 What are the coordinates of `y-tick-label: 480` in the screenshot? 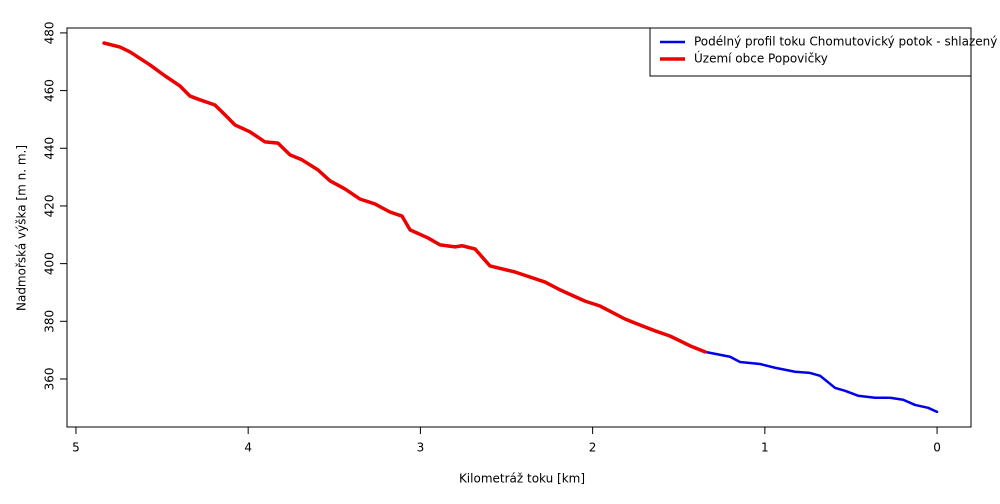 It's located at (50, 32).